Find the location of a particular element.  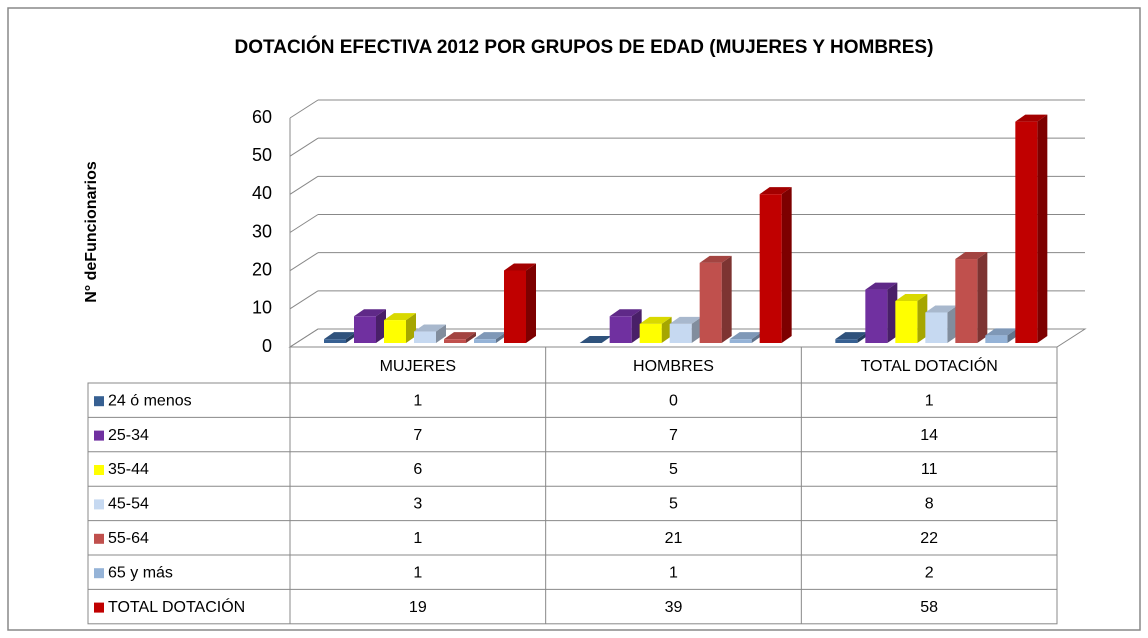

table-value: 22 is located at coordinates (929, 538).